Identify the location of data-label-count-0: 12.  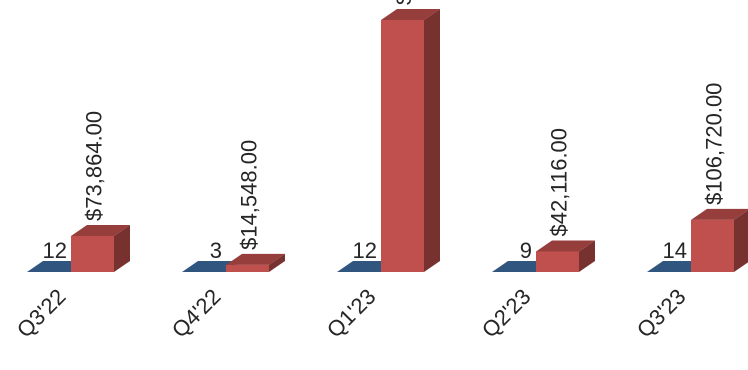
(55, 250).